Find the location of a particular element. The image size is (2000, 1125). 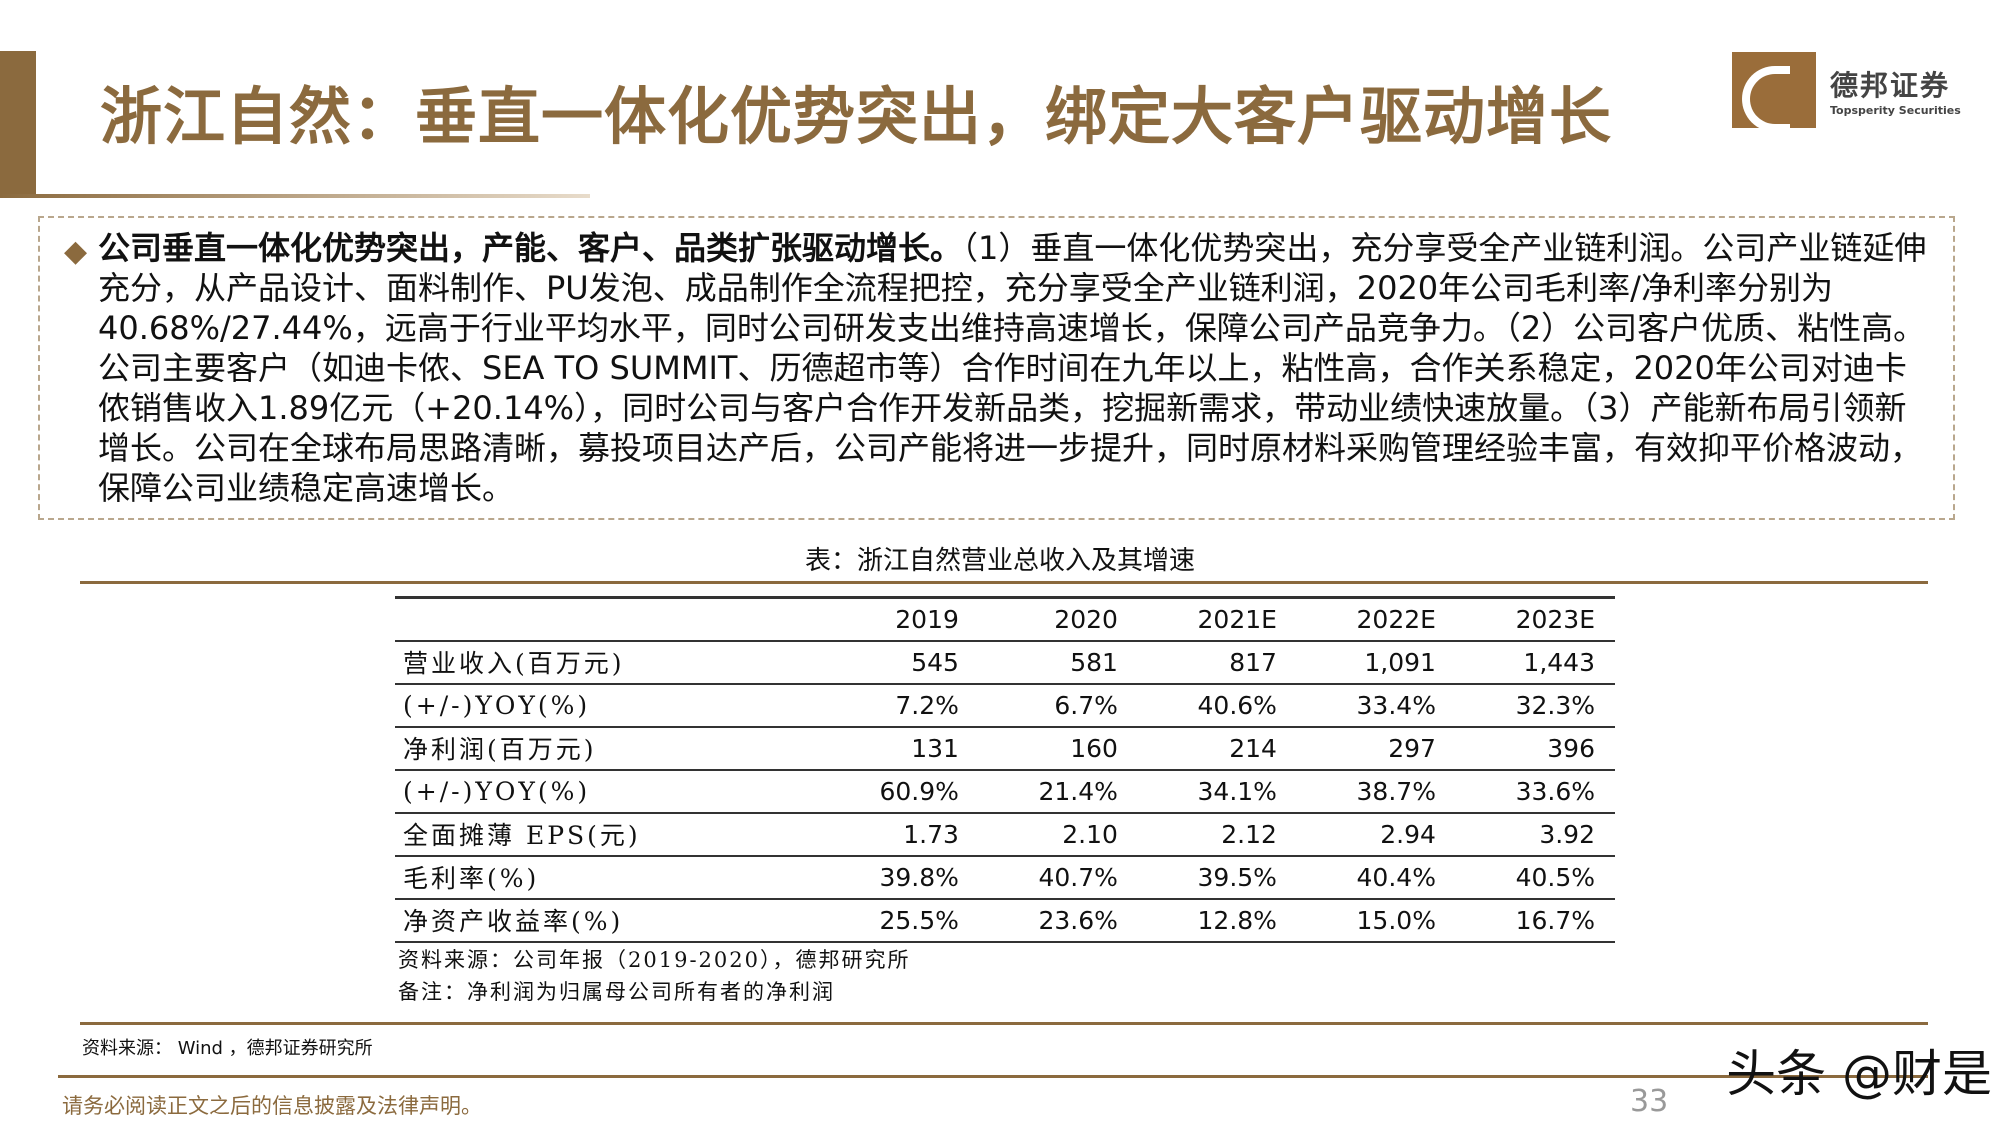

table-cell: 545 is located at coordinates (935, 662).